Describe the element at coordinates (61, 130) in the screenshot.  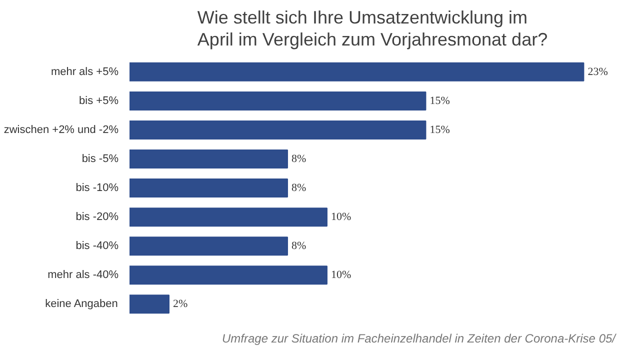
I see `y-tick-label: zwischen +2% und -2%` at that location.